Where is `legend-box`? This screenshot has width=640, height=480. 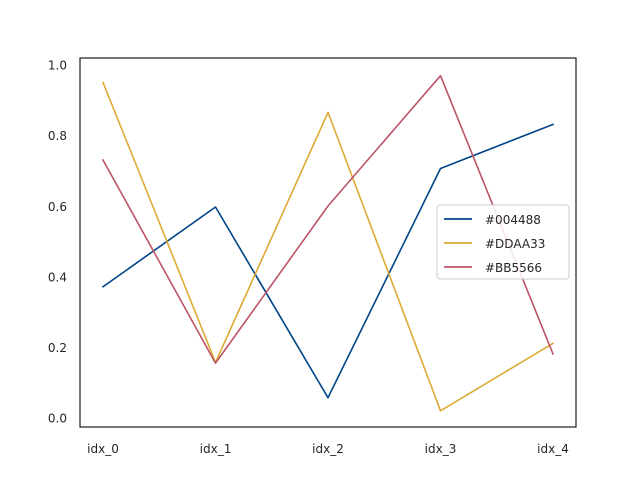
legend-box is located at coordinates (503, 242).